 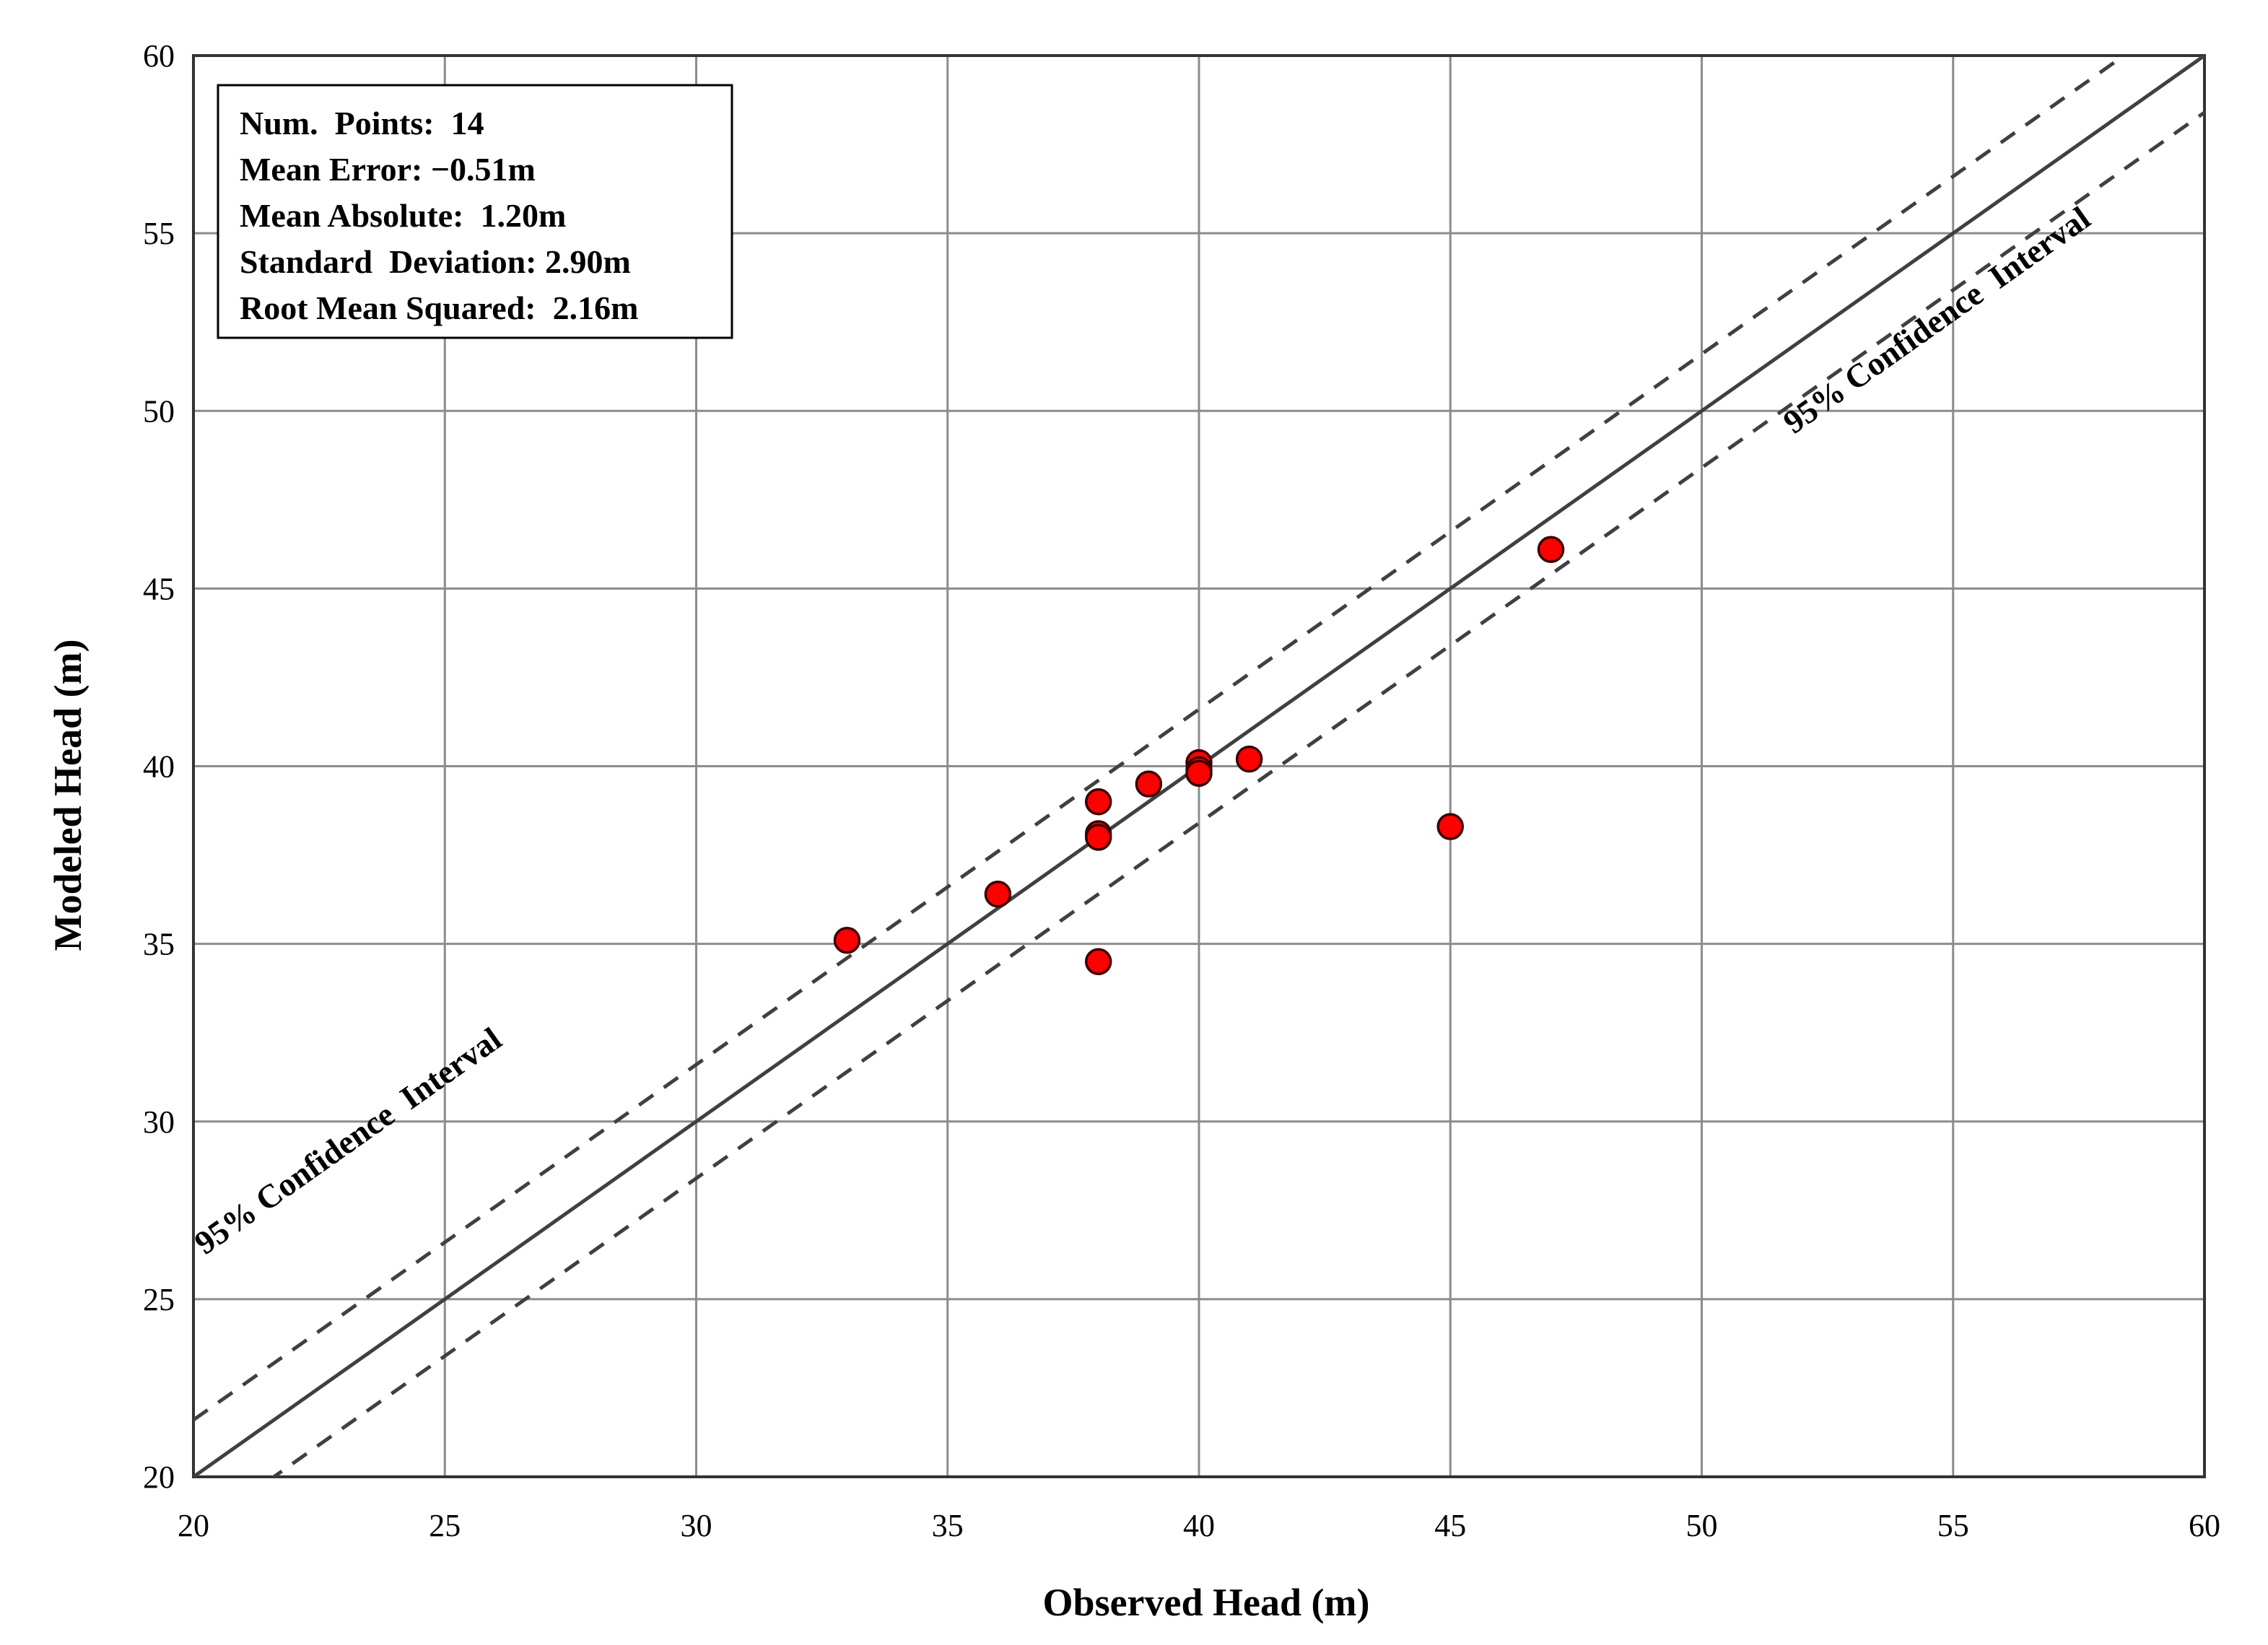 What do you see at coordinates (159, 1122) in the screenshot?
I see `y-tick-label: 30` at bounding box center [159, 1122].